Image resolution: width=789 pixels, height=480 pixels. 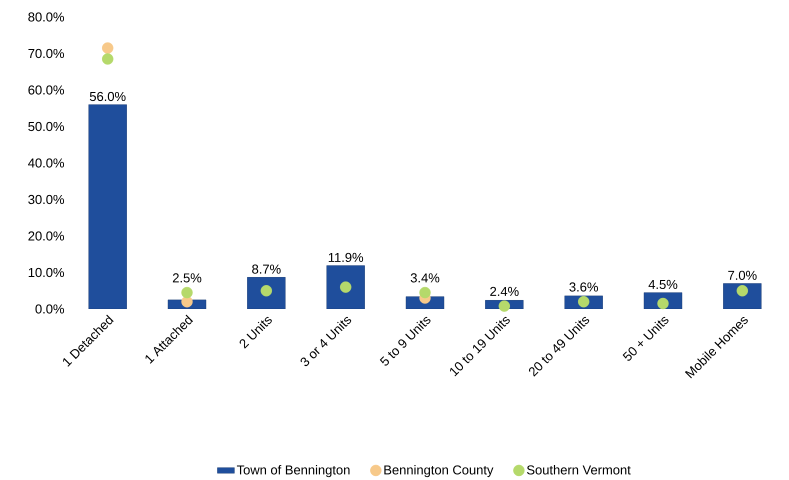 What do you see at coordinates (266, 269) in the screenshot?
I see `data-label: 8.7%` at bounding box center [266, 269].